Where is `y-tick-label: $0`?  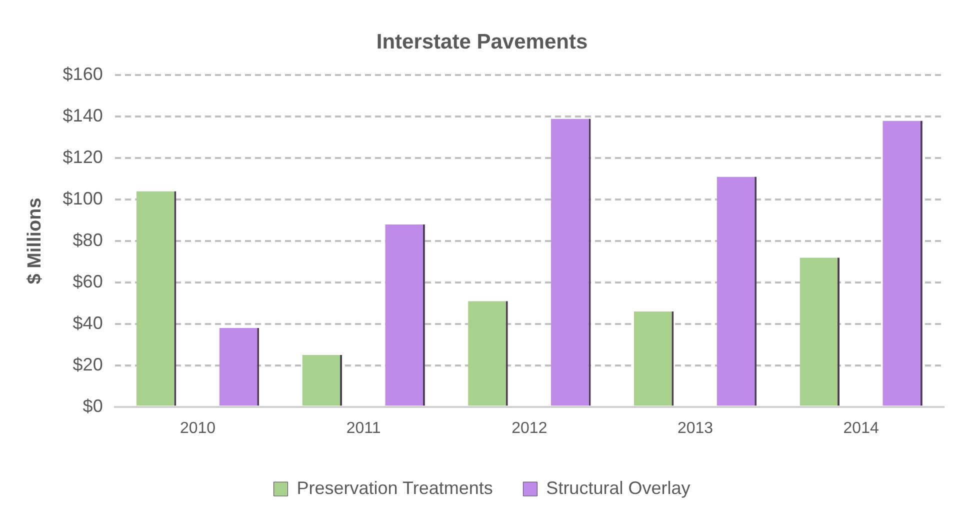
y-tick-label: $0 is located at coordinates (92, 406).